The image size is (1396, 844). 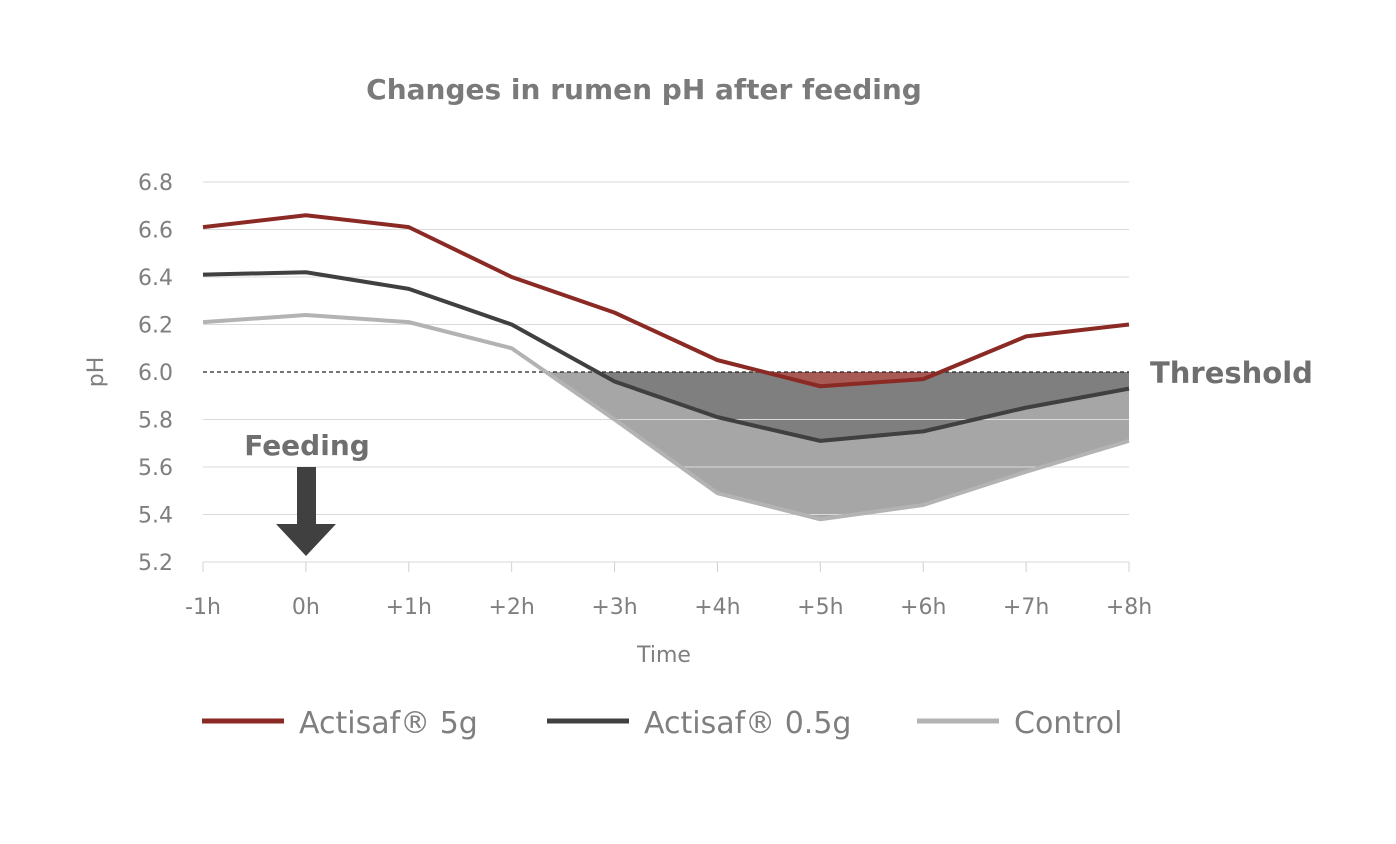 I want to click on y-tick-label: 5.8, so click(x=155, y=421).